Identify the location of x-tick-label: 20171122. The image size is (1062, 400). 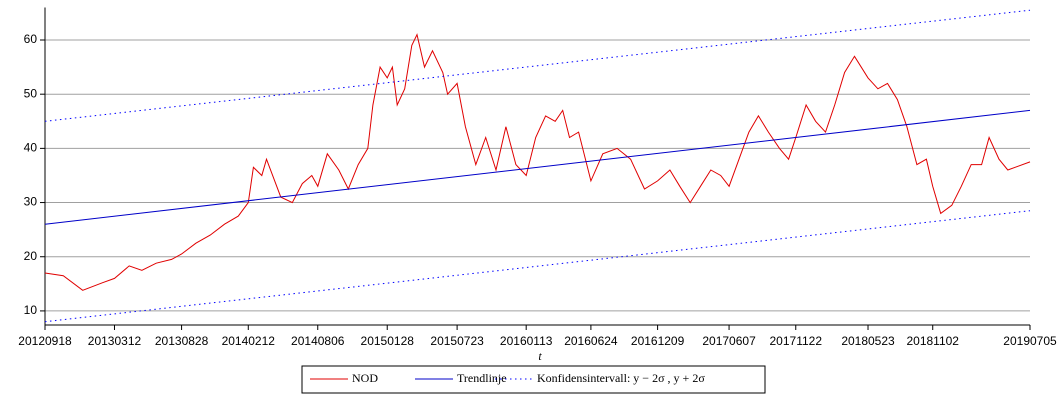
(796, 341).